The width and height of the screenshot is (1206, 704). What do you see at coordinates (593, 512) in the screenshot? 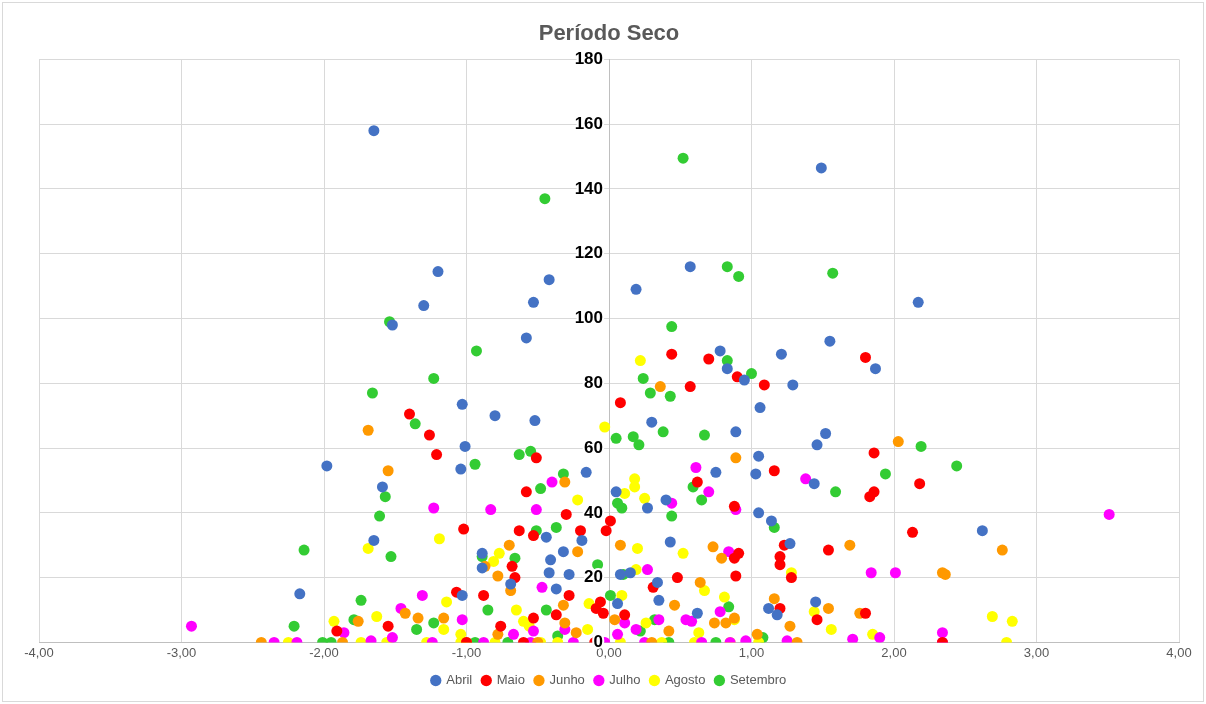
I see `y-tick-label: 40` at bounding box center [593, 512].